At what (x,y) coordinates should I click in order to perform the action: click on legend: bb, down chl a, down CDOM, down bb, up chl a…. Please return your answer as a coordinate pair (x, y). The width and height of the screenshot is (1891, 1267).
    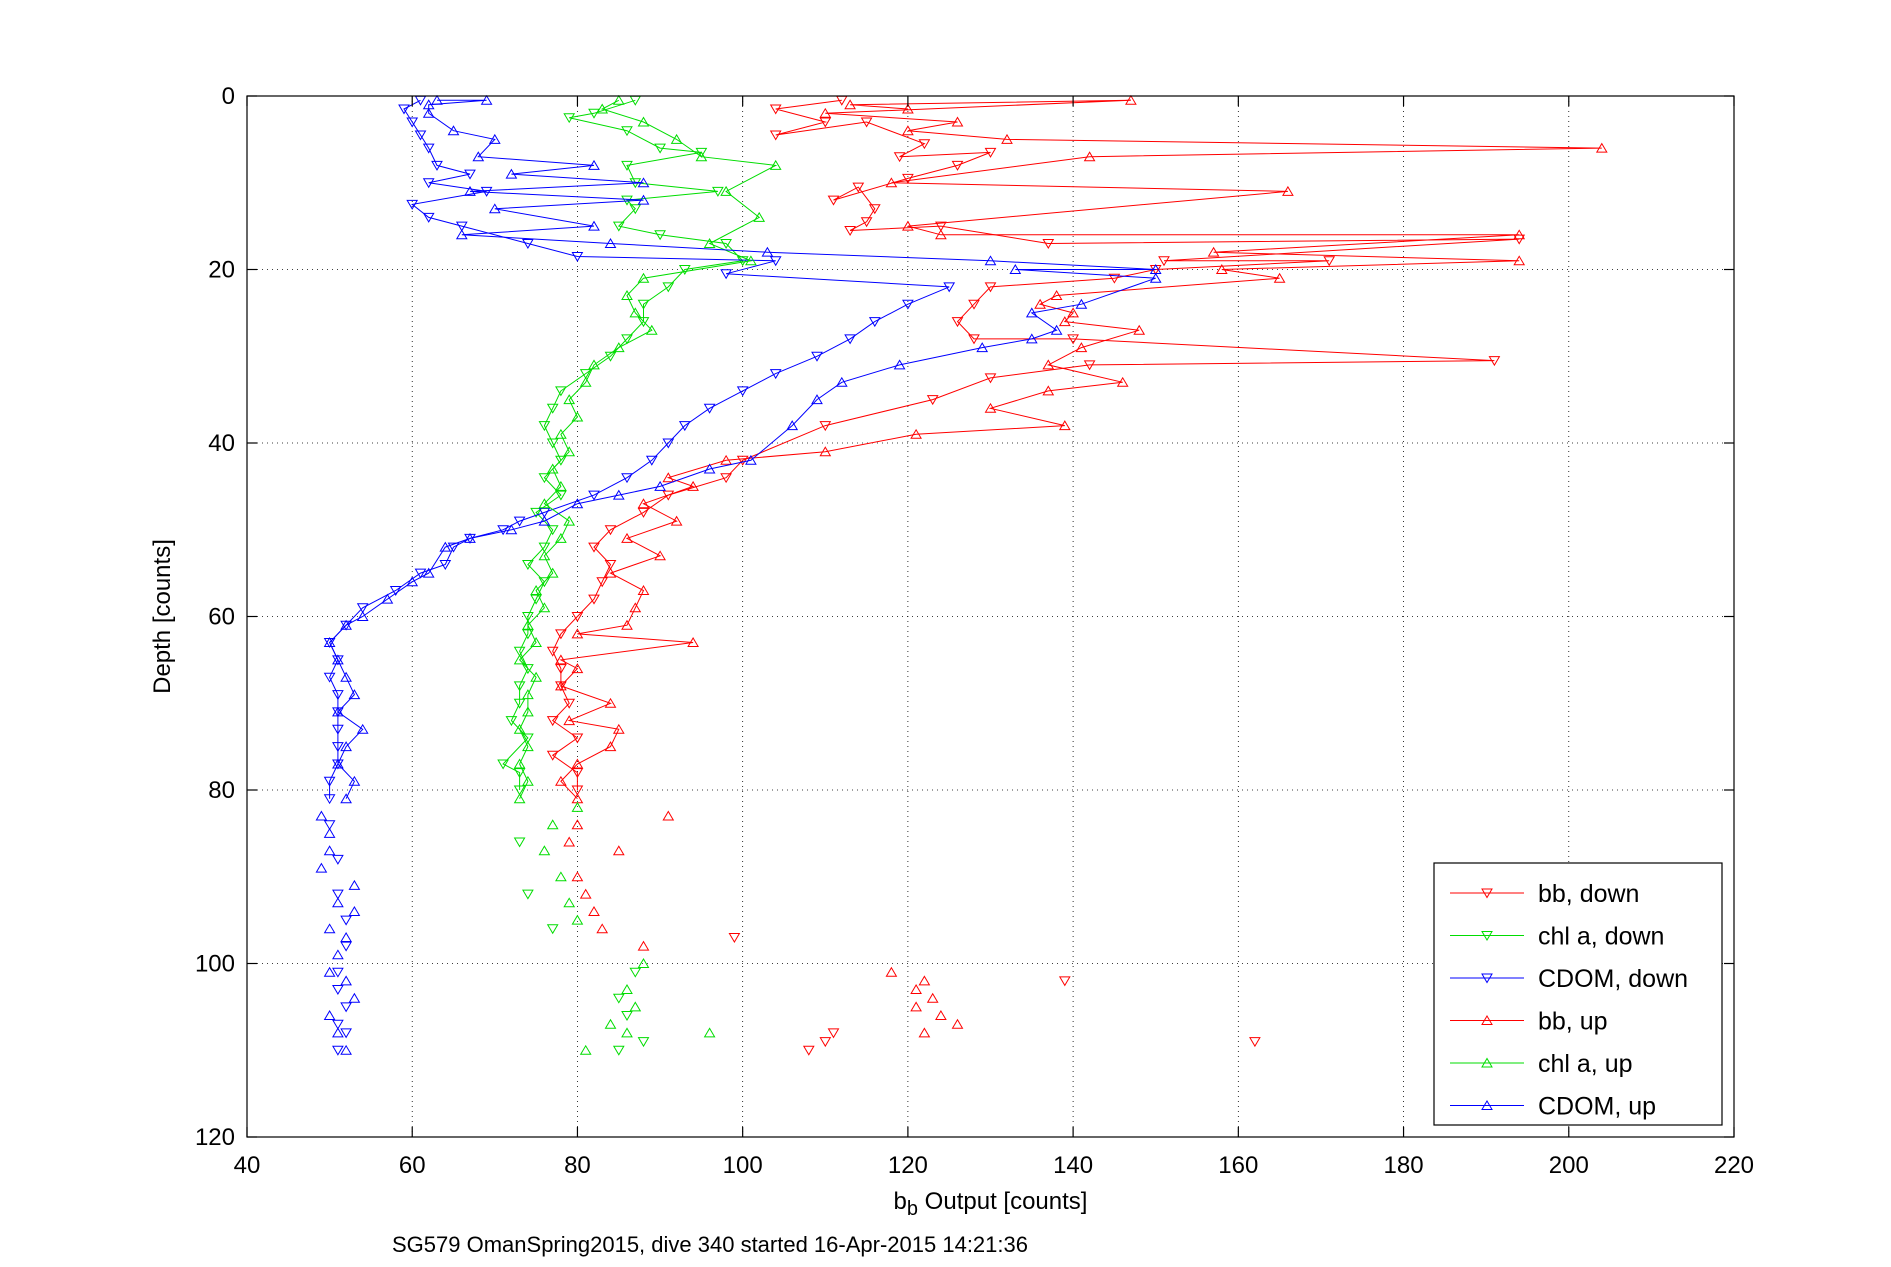
    Looking at the image, I should click on (1578, 994).